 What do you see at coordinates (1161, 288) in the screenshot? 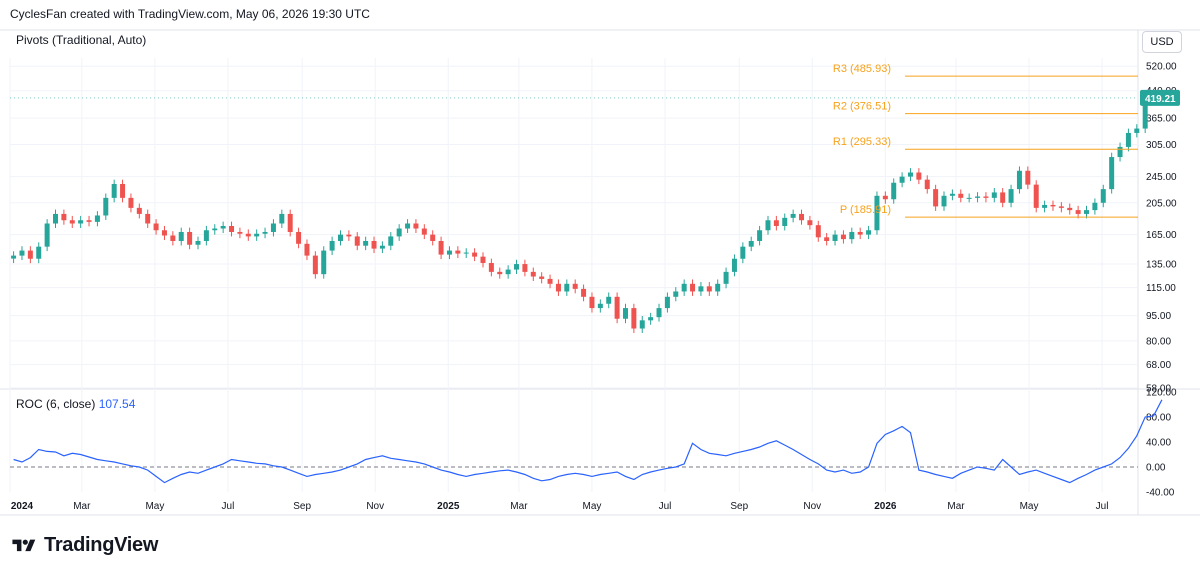
I see `price-tick-label: 115.00` at bounding box center [1161, 288].